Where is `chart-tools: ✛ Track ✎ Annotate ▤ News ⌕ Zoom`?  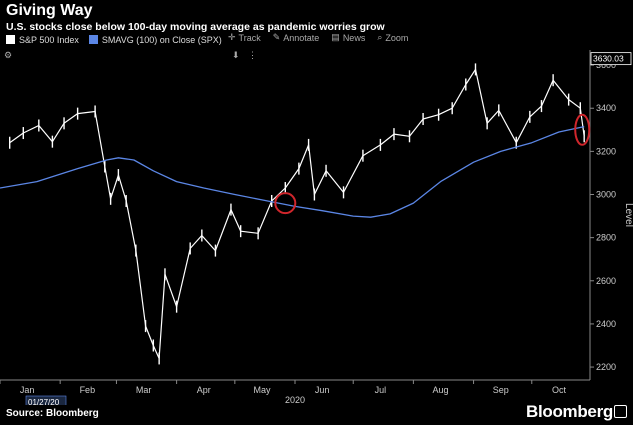
chart-tools: ✛ Track ✎ Annotate ▤ News ⌕ Zoom is located at coordinates (318, 37).